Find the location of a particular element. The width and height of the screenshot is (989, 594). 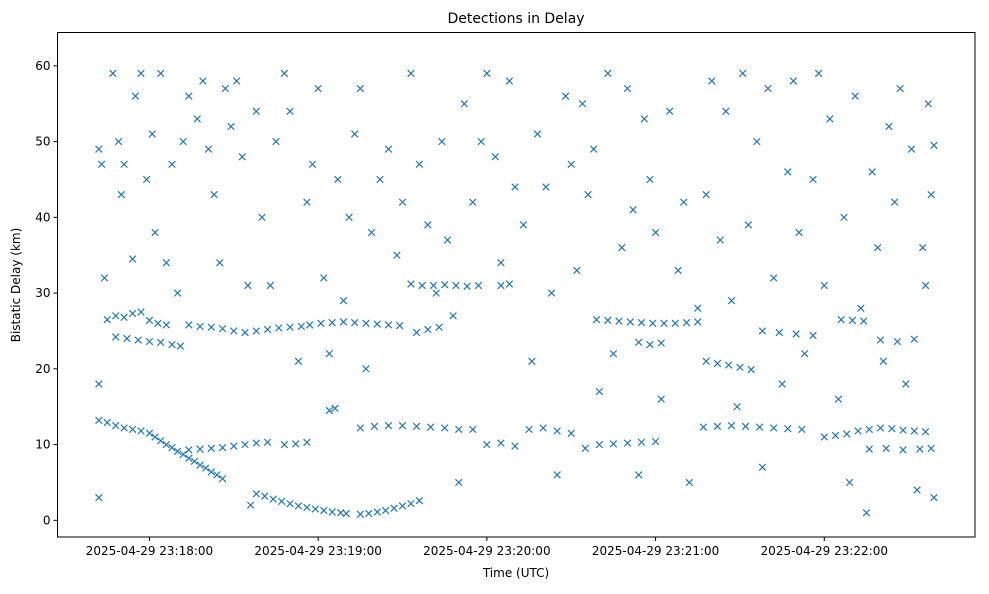

y-tick-label: 60 is located at coordinates (42, 66).